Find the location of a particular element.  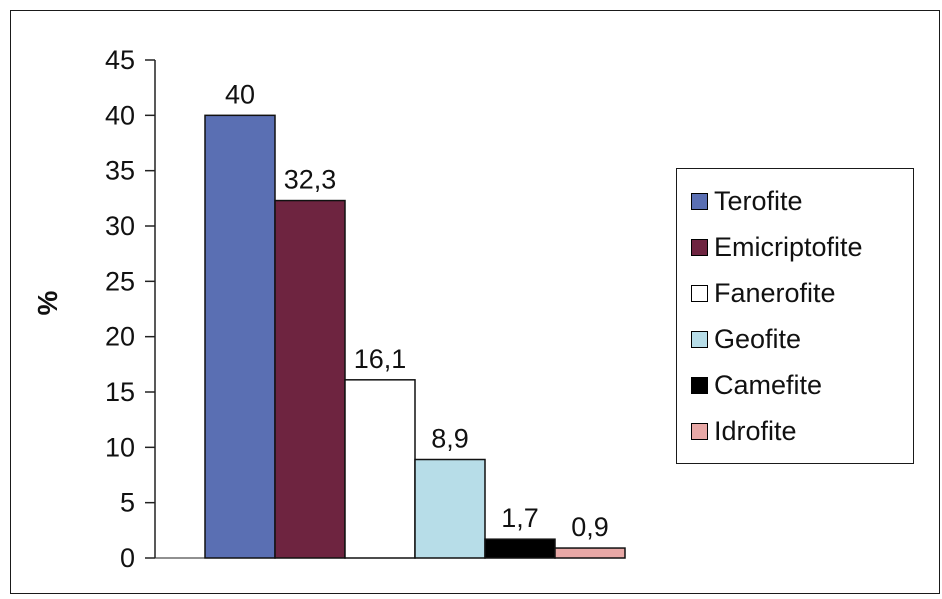

y-axis-label: % is located at coordinates (47, 302).